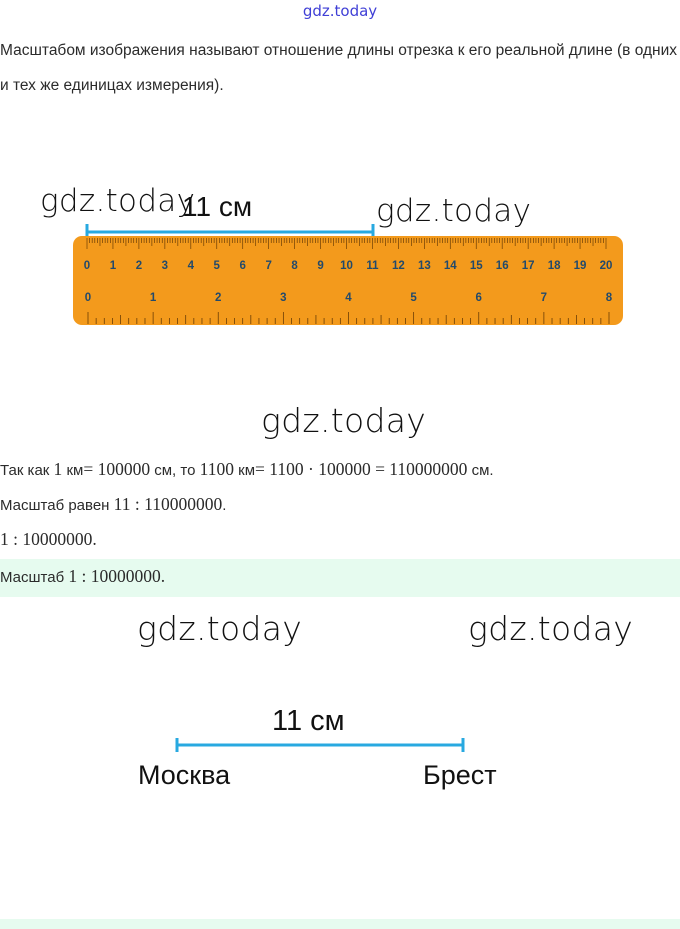 The height and width of the screenshot is (929, 680). Describe the element at coordinates (153, 298) in the screenshot. I see `ruler-bottom-tick-label: 1` at that location.